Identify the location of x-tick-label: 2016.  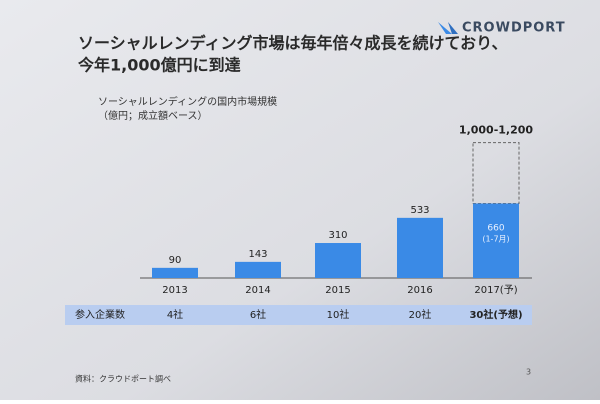
(419, 290).